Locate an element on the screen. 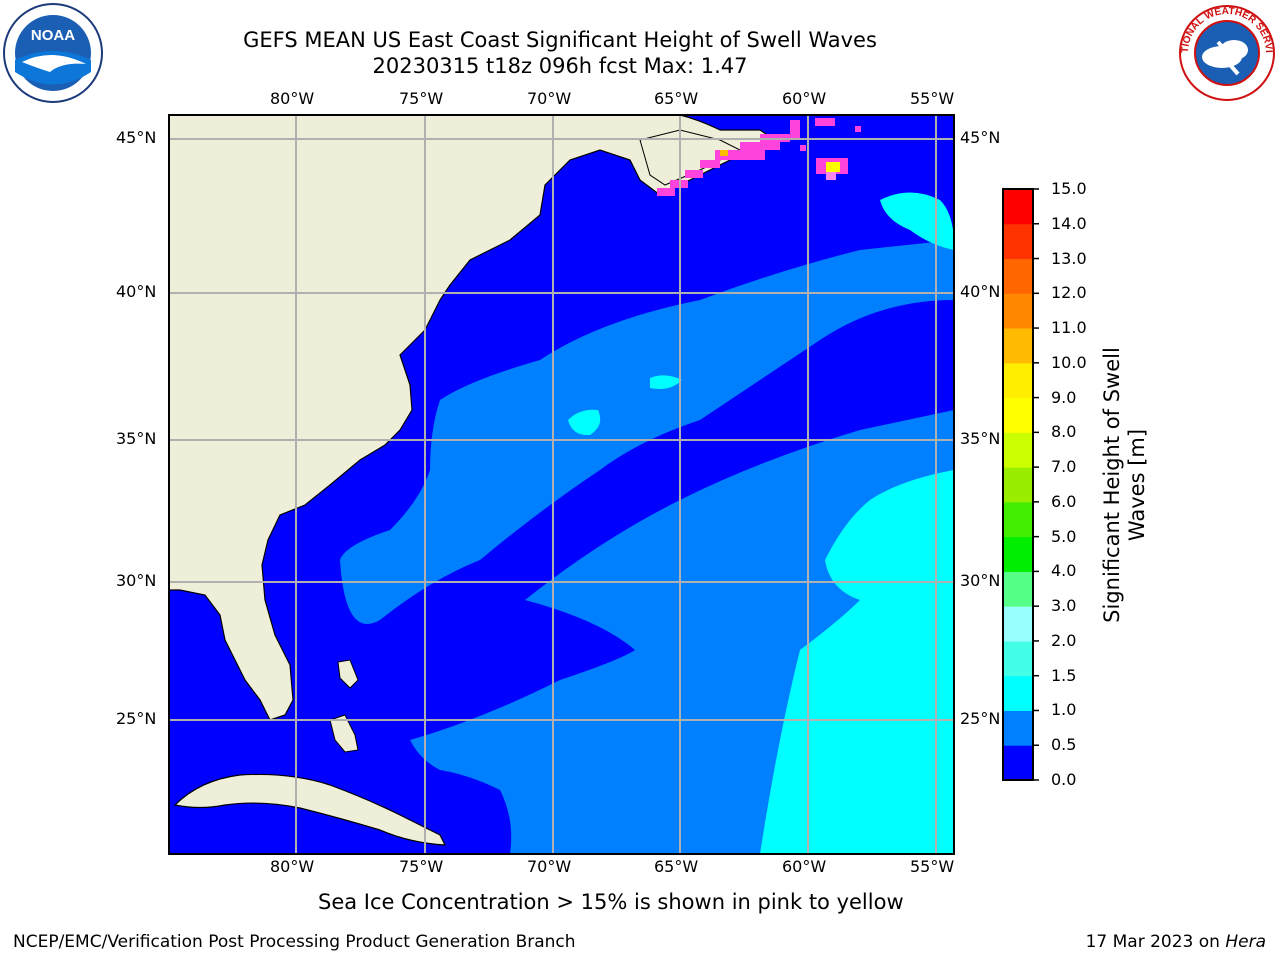 The width and height of the screenshot is (1280, 960). top-lon-label: 70°W is located at coordinates (549, 98).